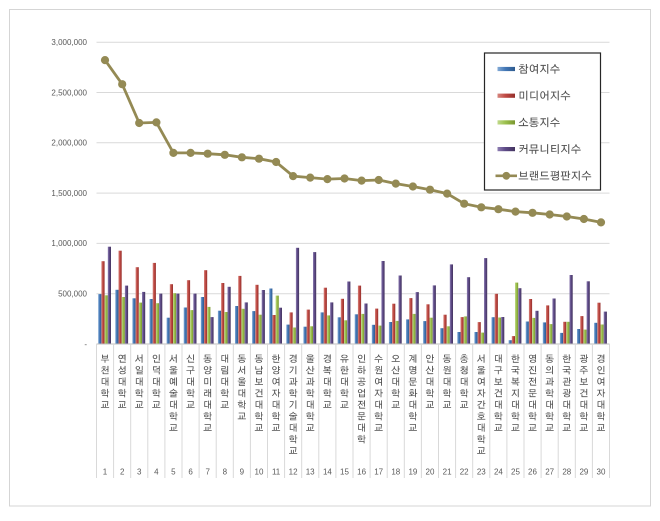 This screenshot has height=521, width=660. Describe the element at coordinates (225, 472) in the screenshot. I see `svg-text: 8` at that location.